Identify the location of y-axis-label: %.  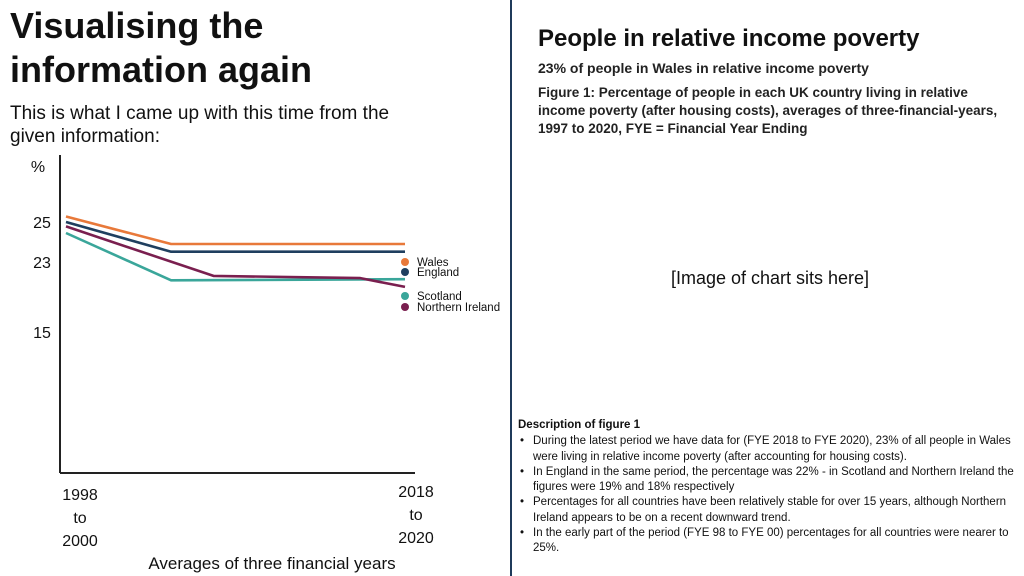
(38, 167).